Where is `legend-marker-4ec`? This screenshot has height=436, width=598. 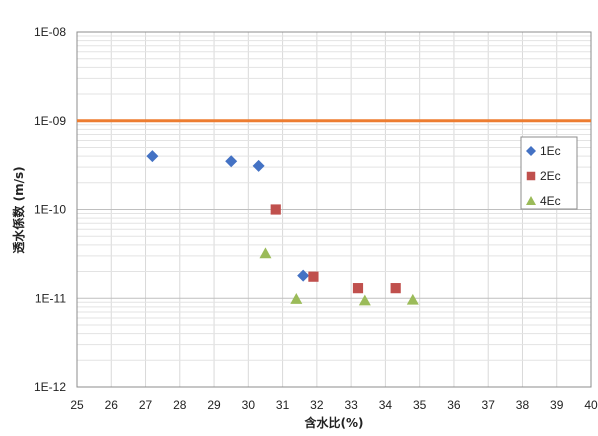 legend-marker-4ec is located at coordinates (531, 200).